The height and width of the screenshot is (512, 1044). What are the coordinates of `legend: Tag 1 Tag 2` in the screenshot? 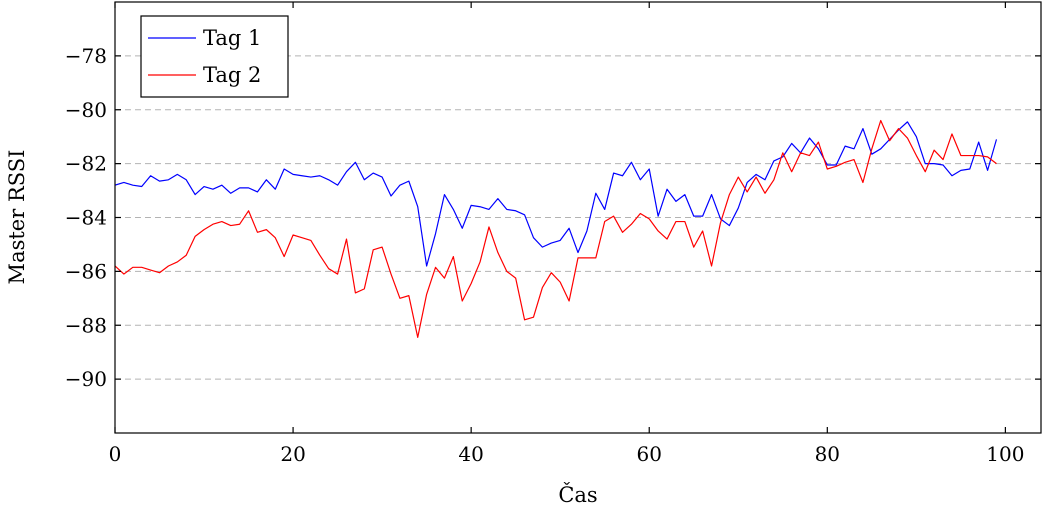 It's located at (214, 56).